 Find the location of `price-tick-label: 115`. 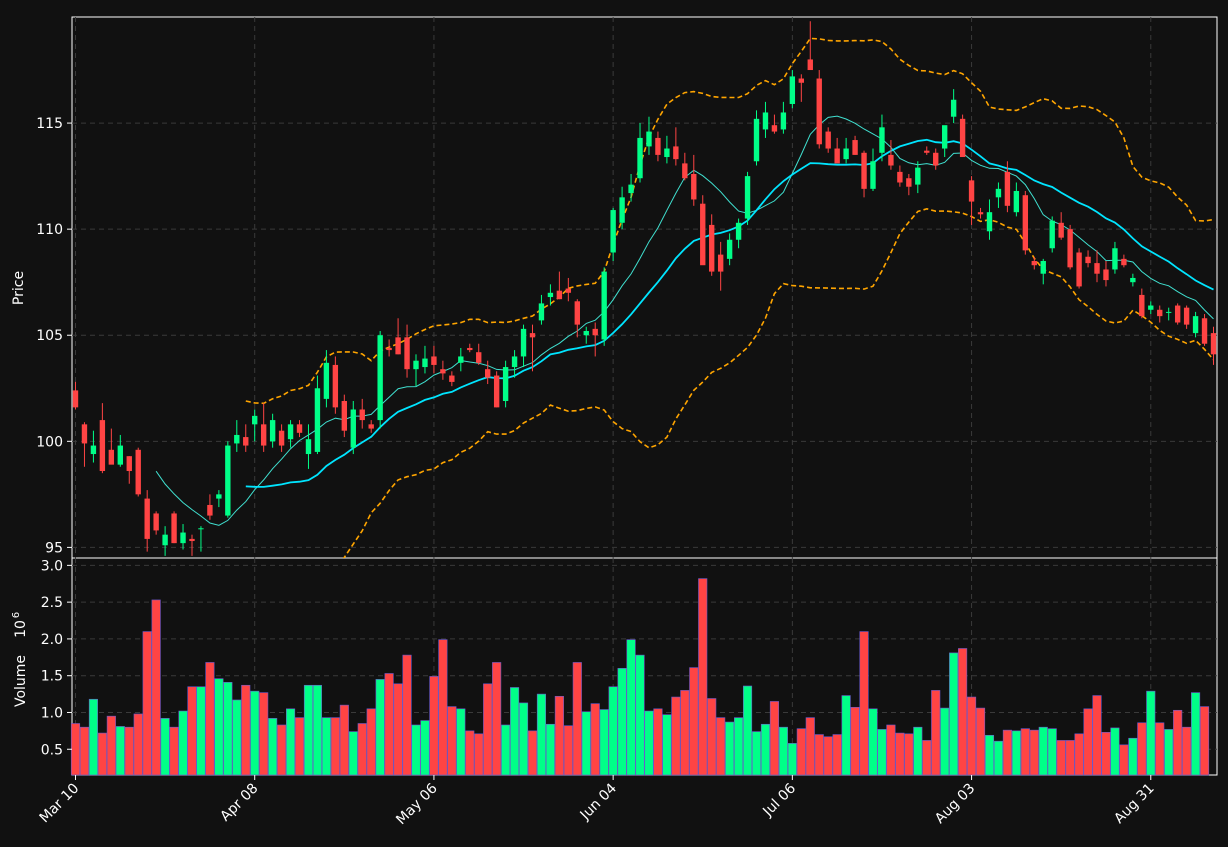

price-tick-label: 115 is located at coordinates (49, 124).